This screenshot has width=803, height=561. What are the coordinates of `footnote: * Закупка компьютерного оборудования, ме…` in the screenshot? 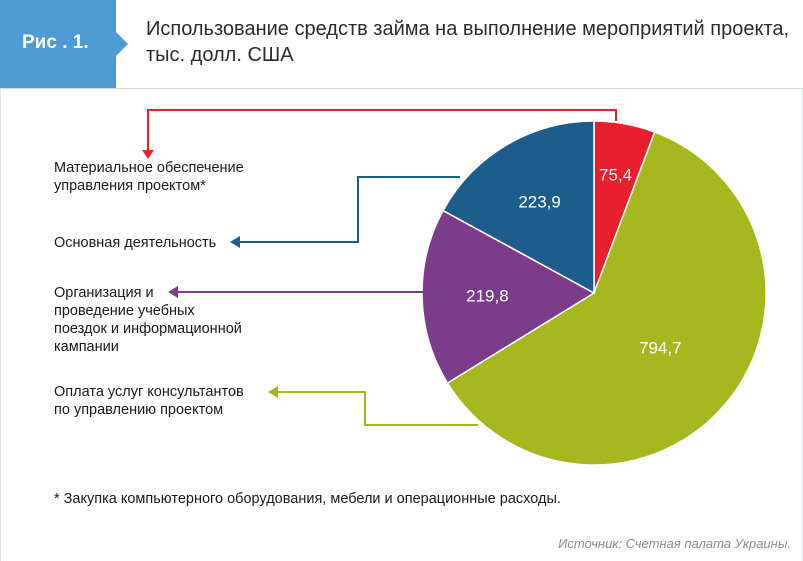 It's located at (307, 499).